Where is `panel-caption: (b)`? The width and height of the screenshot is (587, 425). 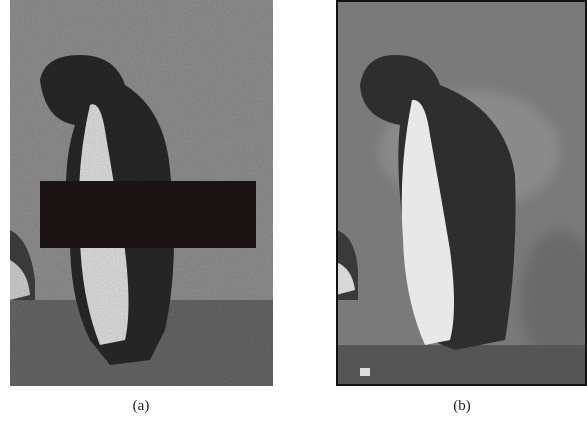
panel-caption: (b) is located at coordinates (462, 406).